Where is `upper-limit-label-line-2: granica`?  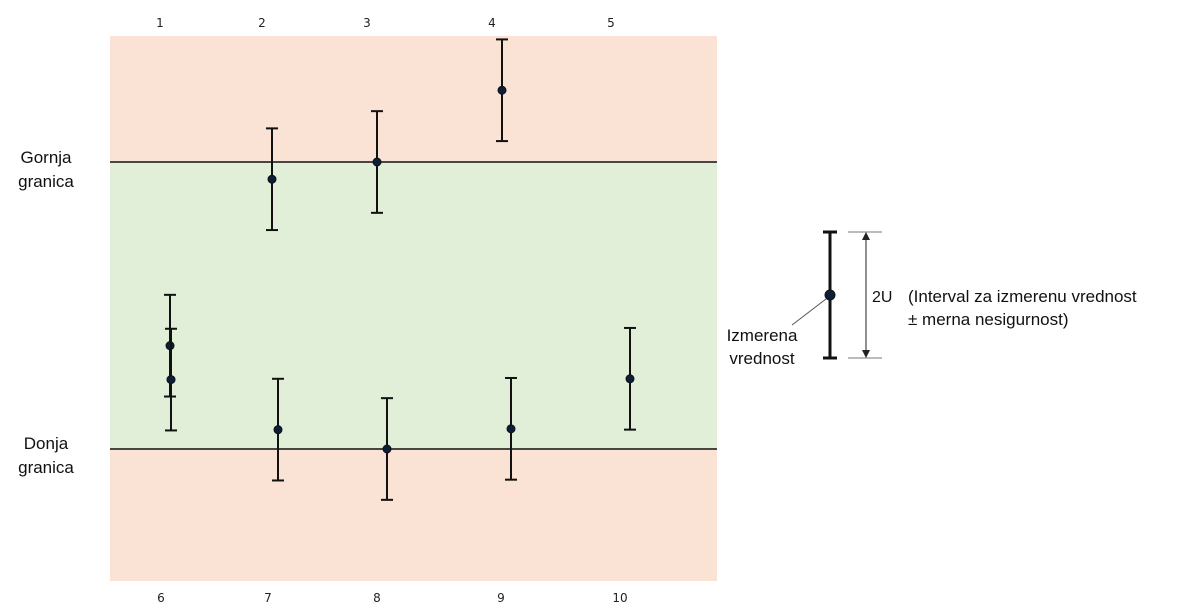
upper-limit-label-line-2: granica is located at coordinates (46, 181).